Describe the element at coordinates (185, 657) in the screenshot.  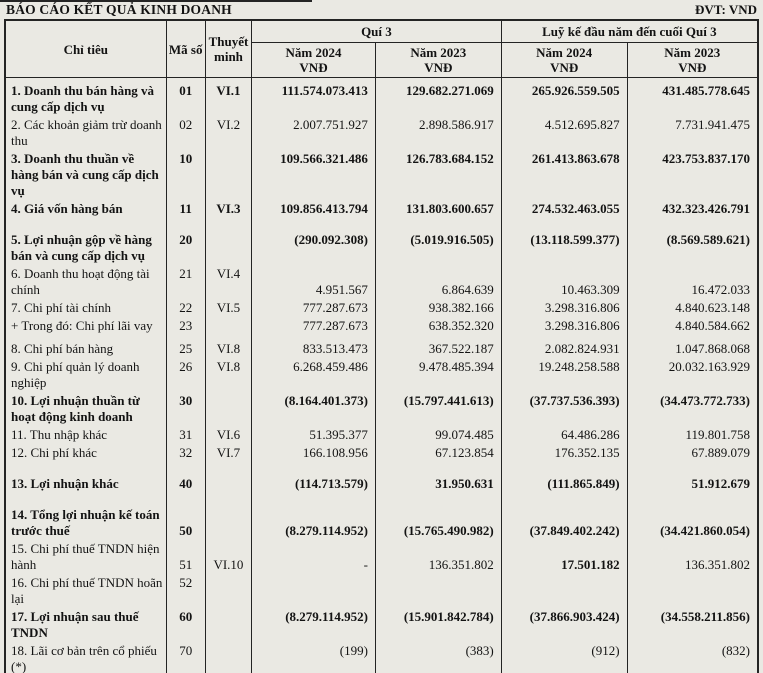
I see `row-code: 70` at that location.